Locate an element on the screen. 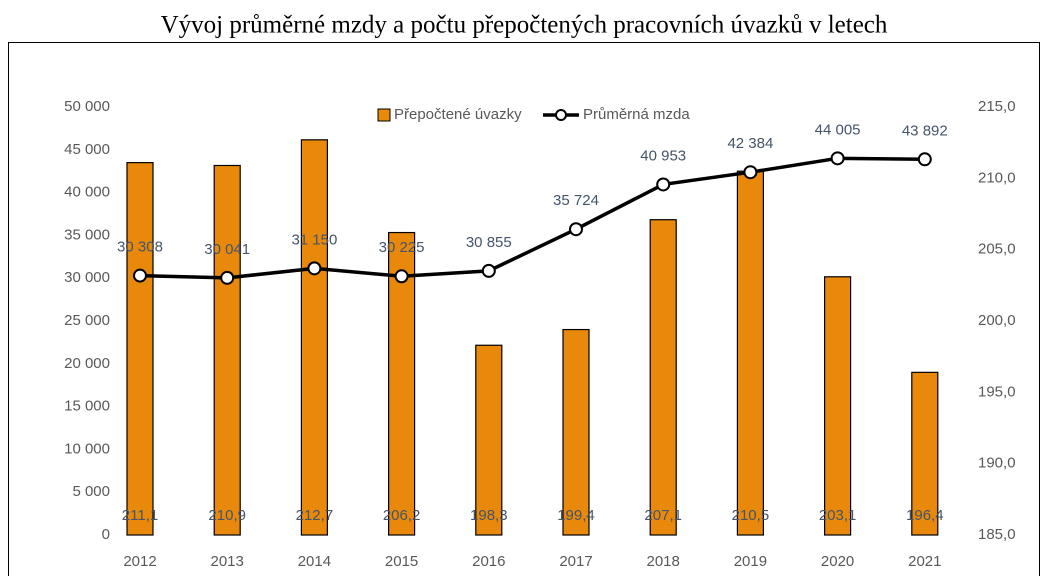  data-label: 196,4 is located at coordinates (925, 515).